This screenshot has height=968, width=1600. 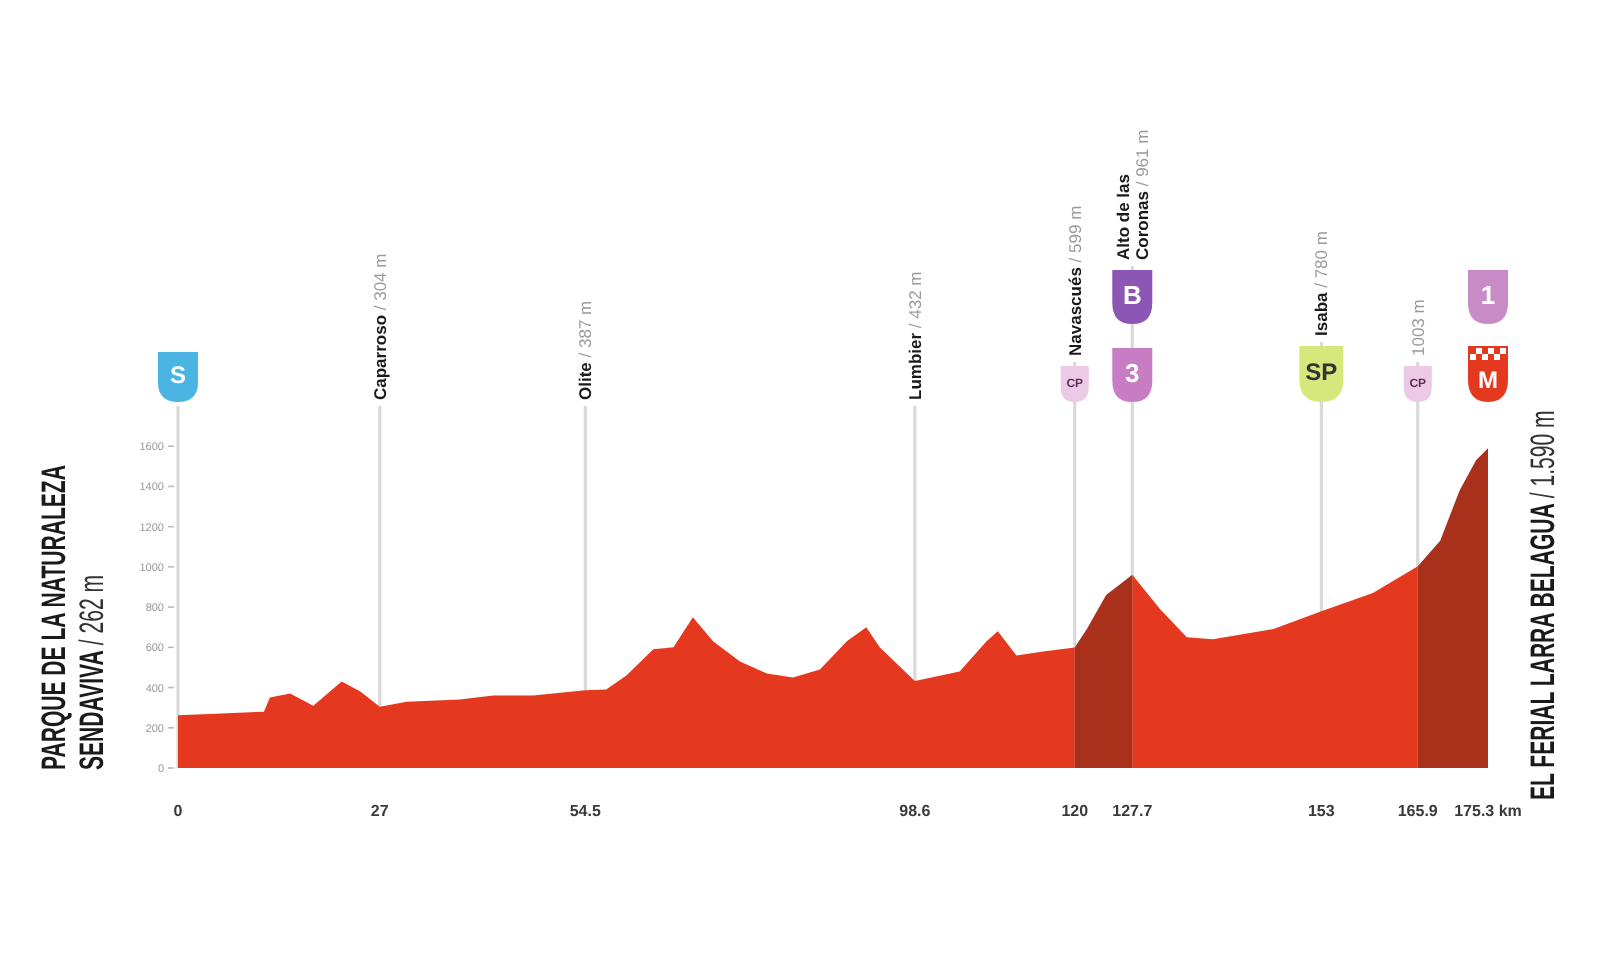 What do you see at coordinates (1542, 605) in the screenshot?
I see `text: EL FERIAL LARRA BELAGUA / 1.590 m` at bounding box center [1542, 605].